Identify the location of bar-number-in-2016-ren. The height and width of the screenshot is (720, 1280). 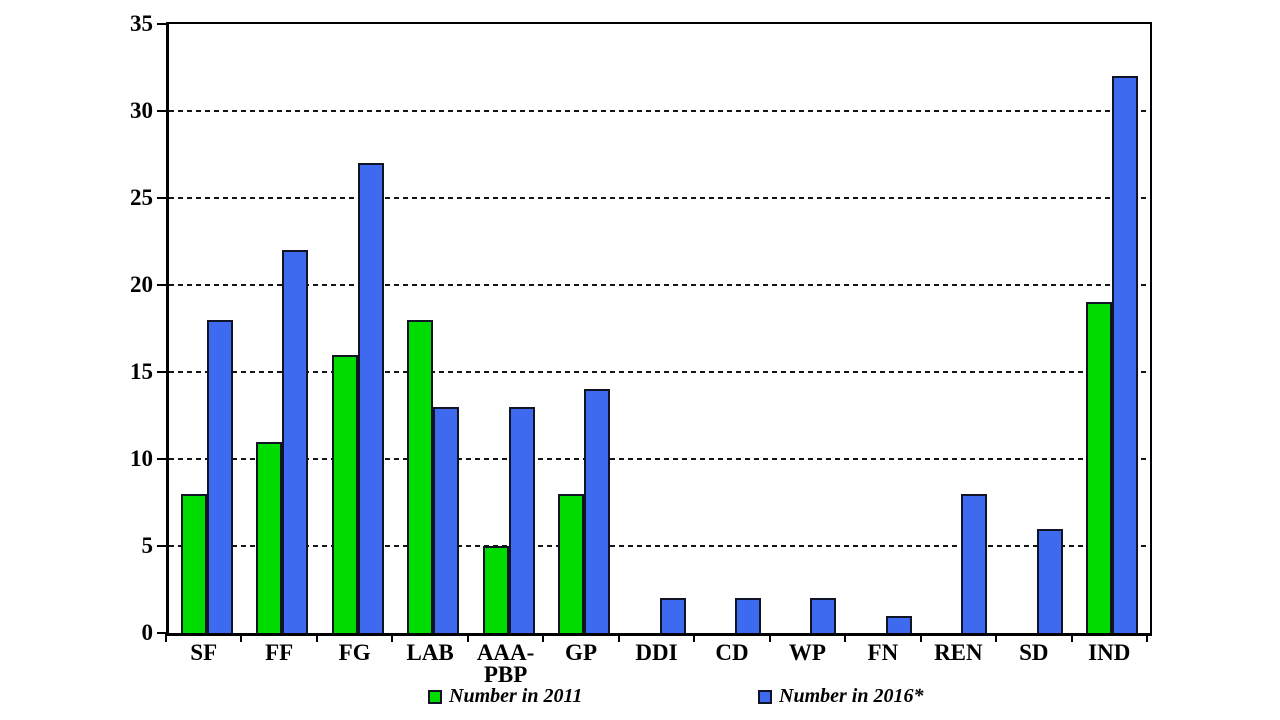
(974, 563).